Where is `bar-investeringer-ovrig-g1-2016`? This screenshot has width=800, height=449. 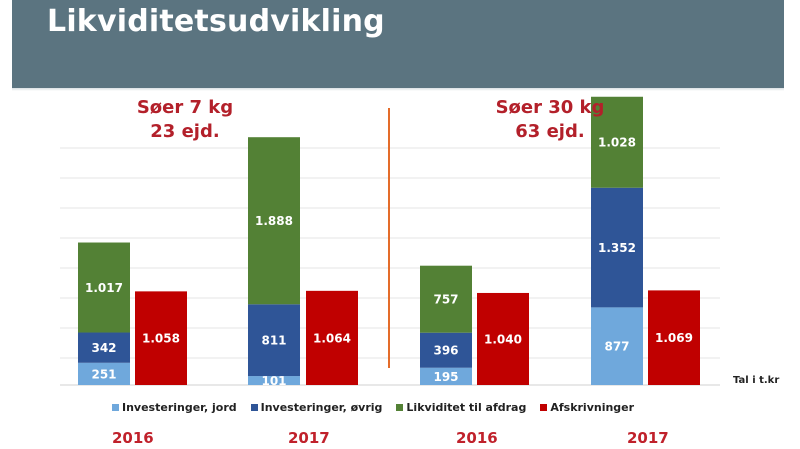 bar-investeringer-ovrig-g1-2016 is located at coordinates (104, 347).